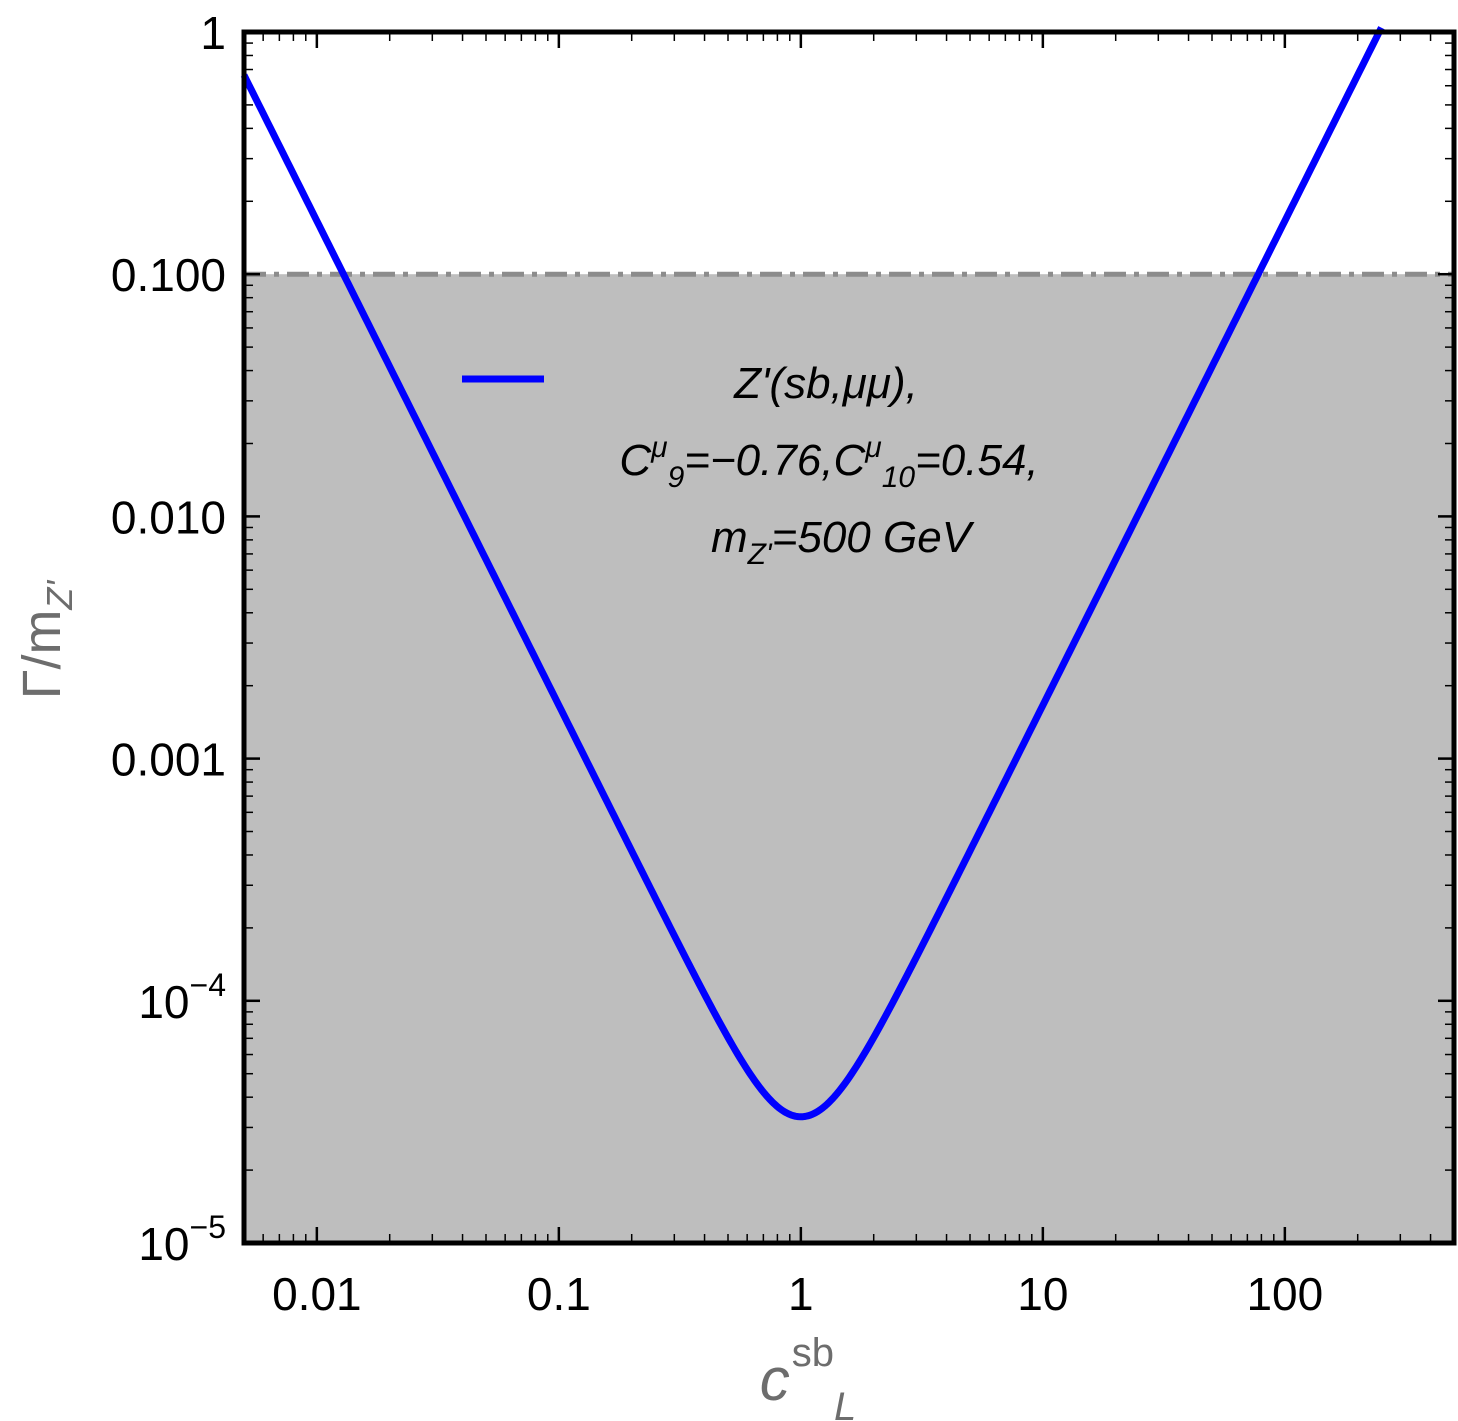 This screenshot has height=1421, width=1458. I want to click on x-tick-label: 0.1, so click(559, 1294).